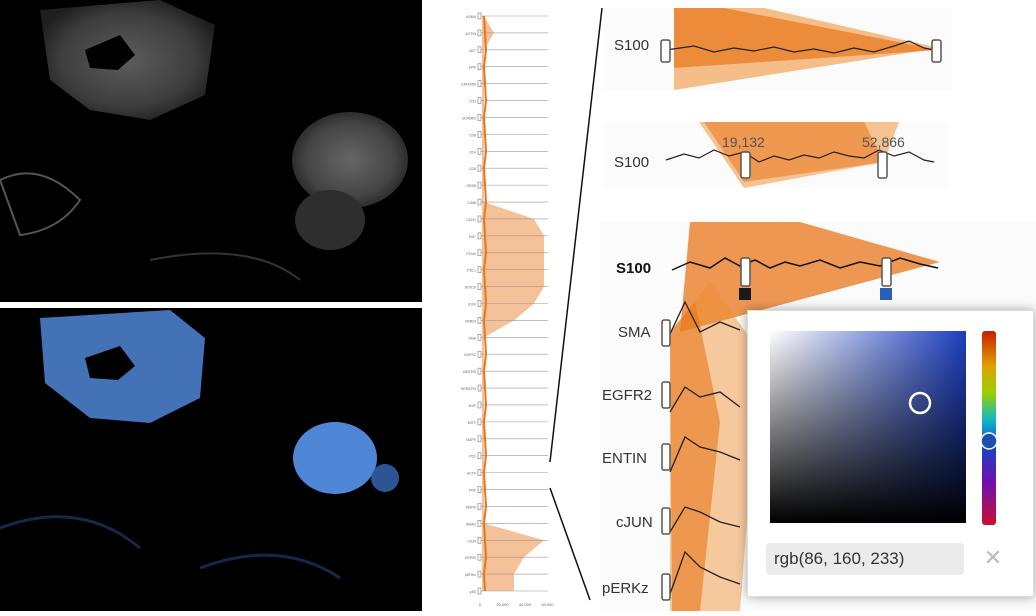 The width and height of the screenshot is (1036, 616). Describe the element at coordinates (743, 142) in the screenshot. I see `range-low-value: 19,132` at that location.